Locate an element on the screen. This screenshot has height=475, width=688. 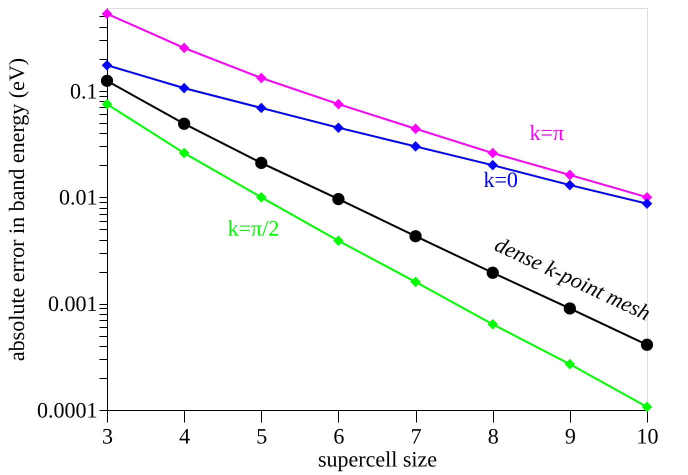
series-label: k=π is located at coordinates (546, 133).